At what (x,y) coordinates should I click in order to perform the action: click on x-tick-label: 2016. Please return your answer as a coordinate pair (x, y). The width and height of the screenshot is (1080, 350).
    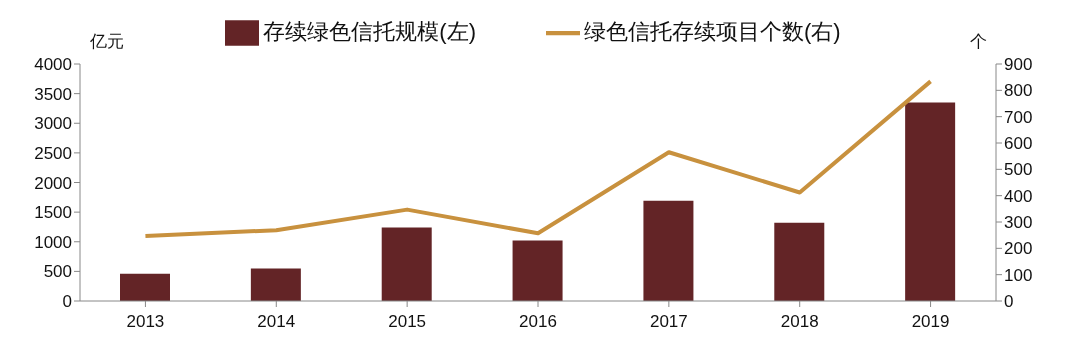
    Looking at the image, I should click on (538, 322).